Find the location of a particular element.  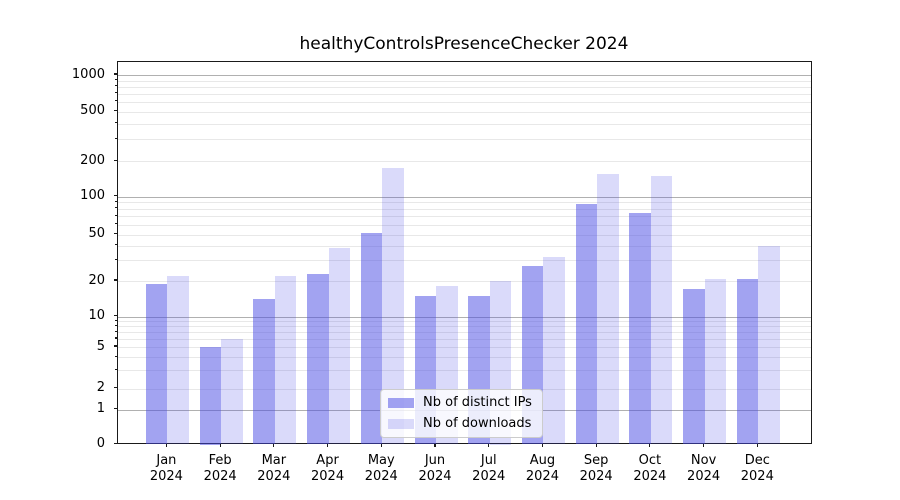

y-tick-label-200: 200 is located at coordinates (92, 160).